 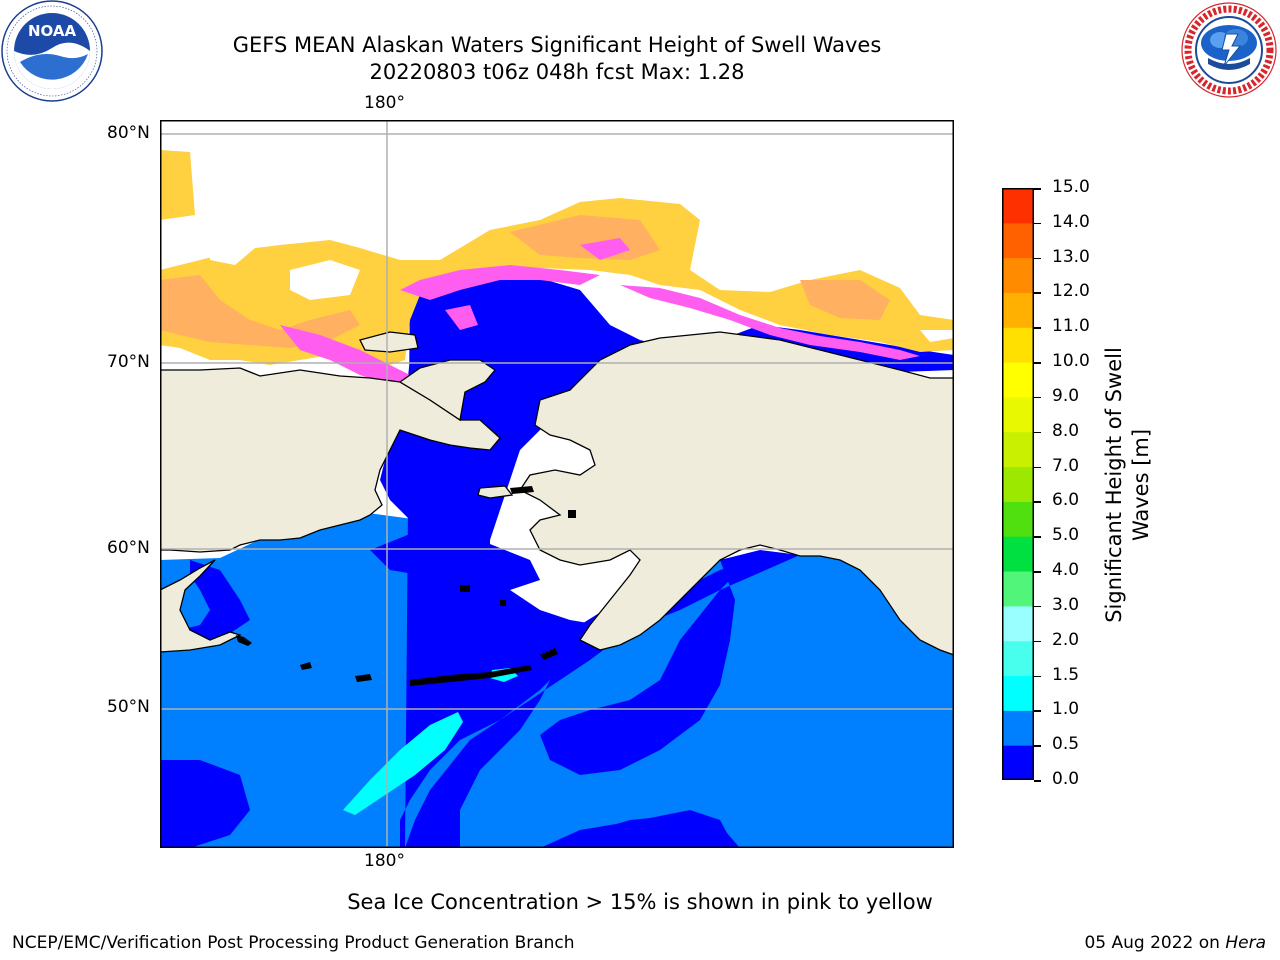 What do you see at coordinates (52, 51) in the screenshot?
I see `noaa-logo-icon: NOAA` at bounding box center [52, 51].